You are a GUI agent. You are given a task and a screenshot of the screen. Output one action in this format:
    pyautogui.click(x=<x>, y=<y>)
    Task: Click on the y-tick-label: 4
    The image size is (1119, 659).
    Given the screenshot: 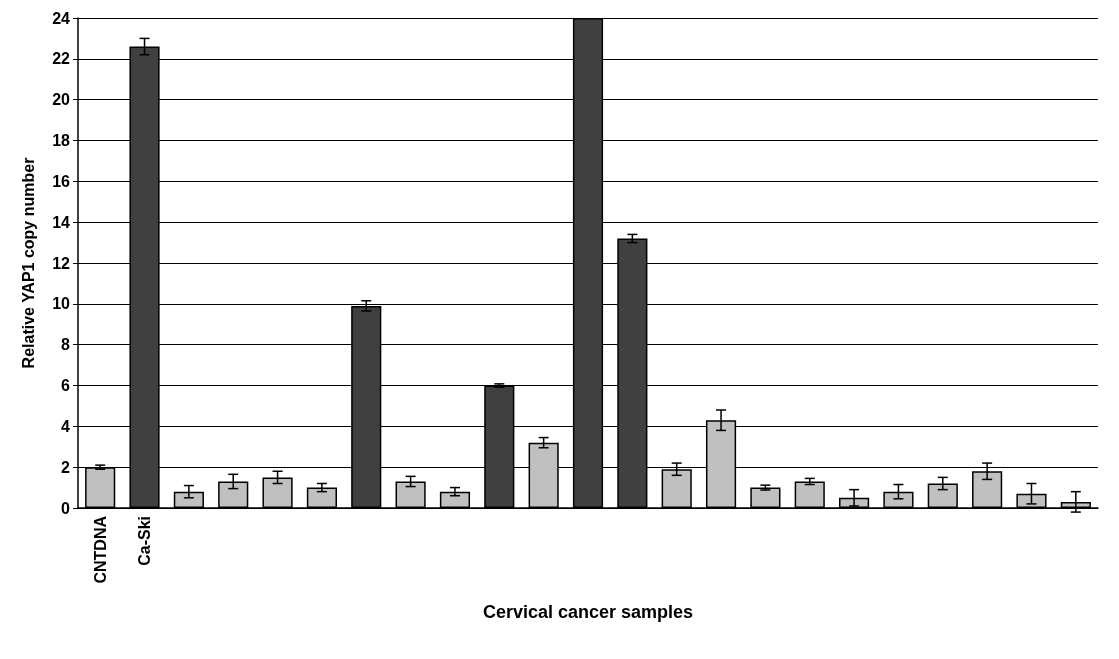 What is the action you would take?
    pyautogui.click(x=66, y=426)
    